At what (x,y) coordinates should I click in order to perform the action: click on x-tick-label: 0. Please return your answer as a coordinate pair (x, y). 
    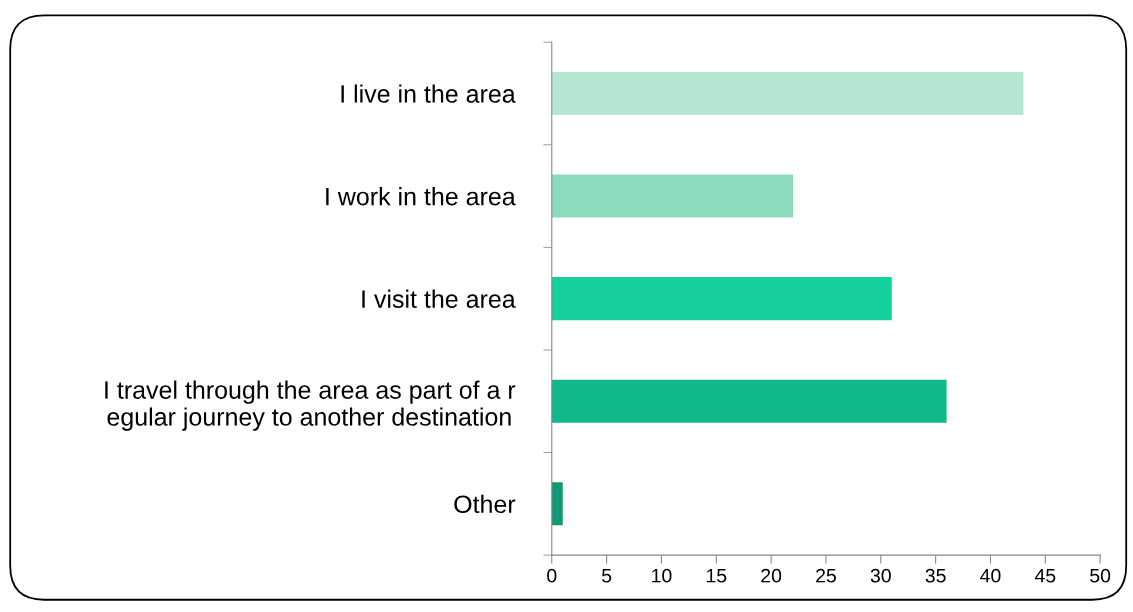
    Looking at the image, I should click on (552, 575).